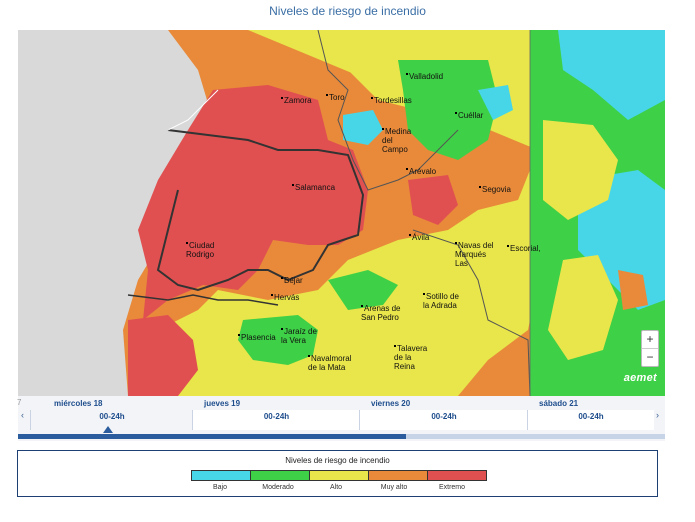  What do you see at coordinates (433, 200) in the screenshot?
I see `risk-area-extremo-arevalo` at bounding box center [433, 200].